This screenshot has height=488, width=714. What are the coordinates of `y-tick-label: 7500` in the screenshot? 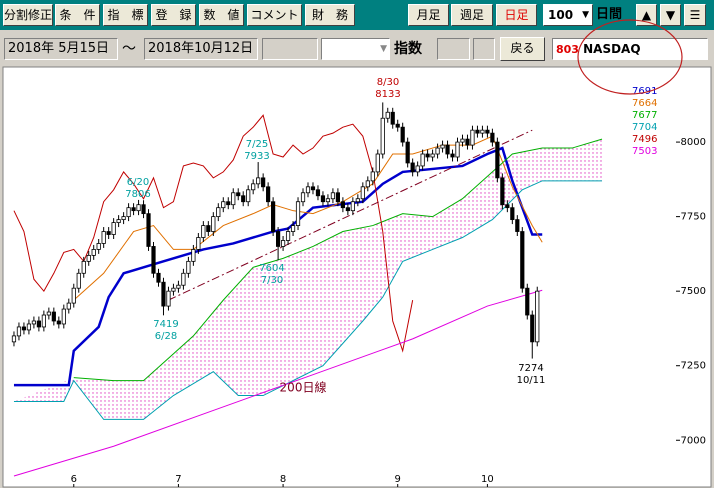 It's located at (693, 291).